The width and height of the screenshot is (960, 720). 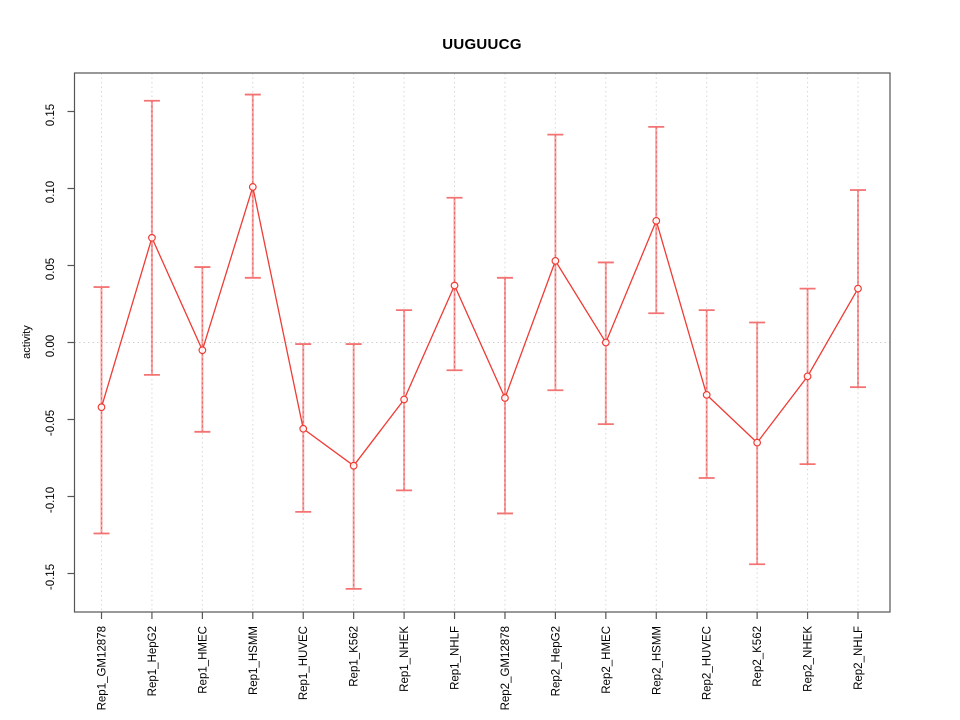 What do you see at coordinates (355, 656) in the screenshot?
I see `x-tick-label: Rep1_K562` at bounding box center [355, 656].